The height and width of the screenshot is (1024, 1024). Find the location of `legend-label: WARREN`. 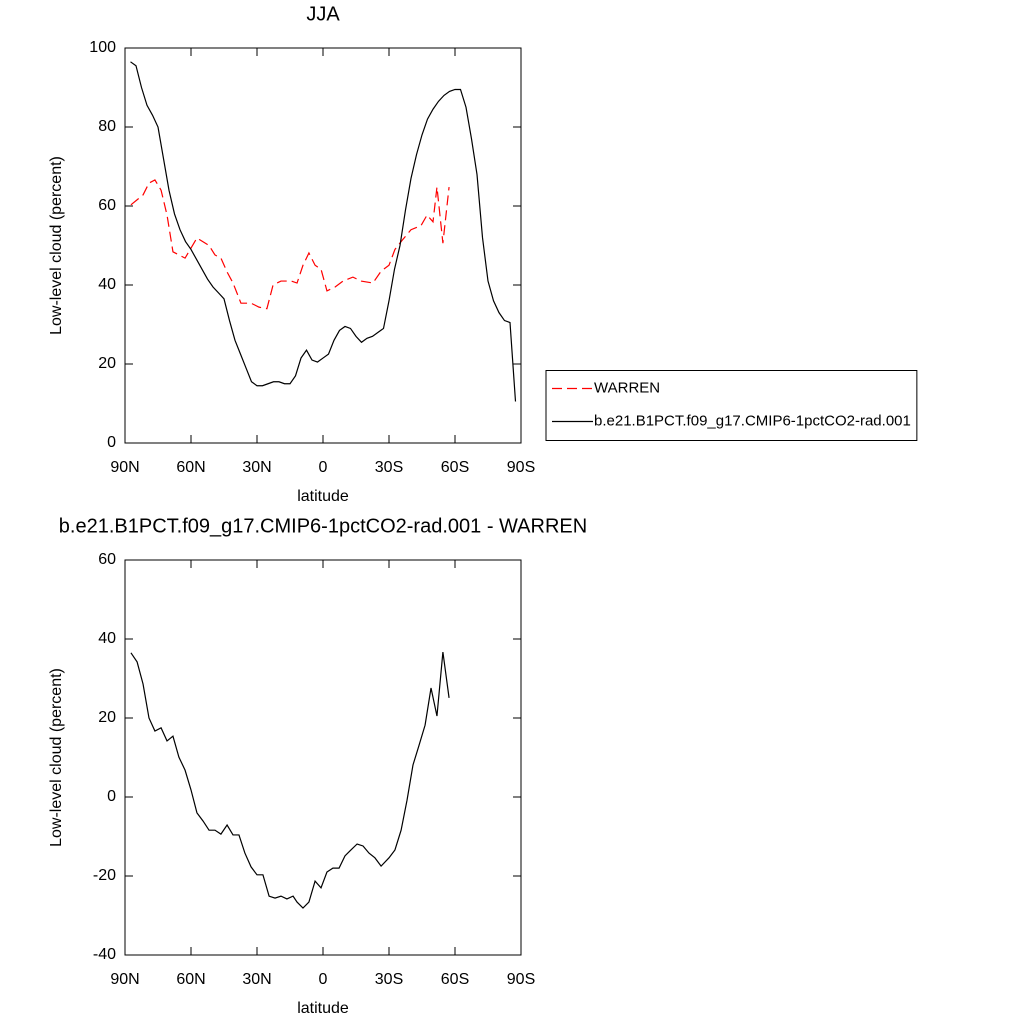

legend-label: WARREN is located at coordinates (627, 387).